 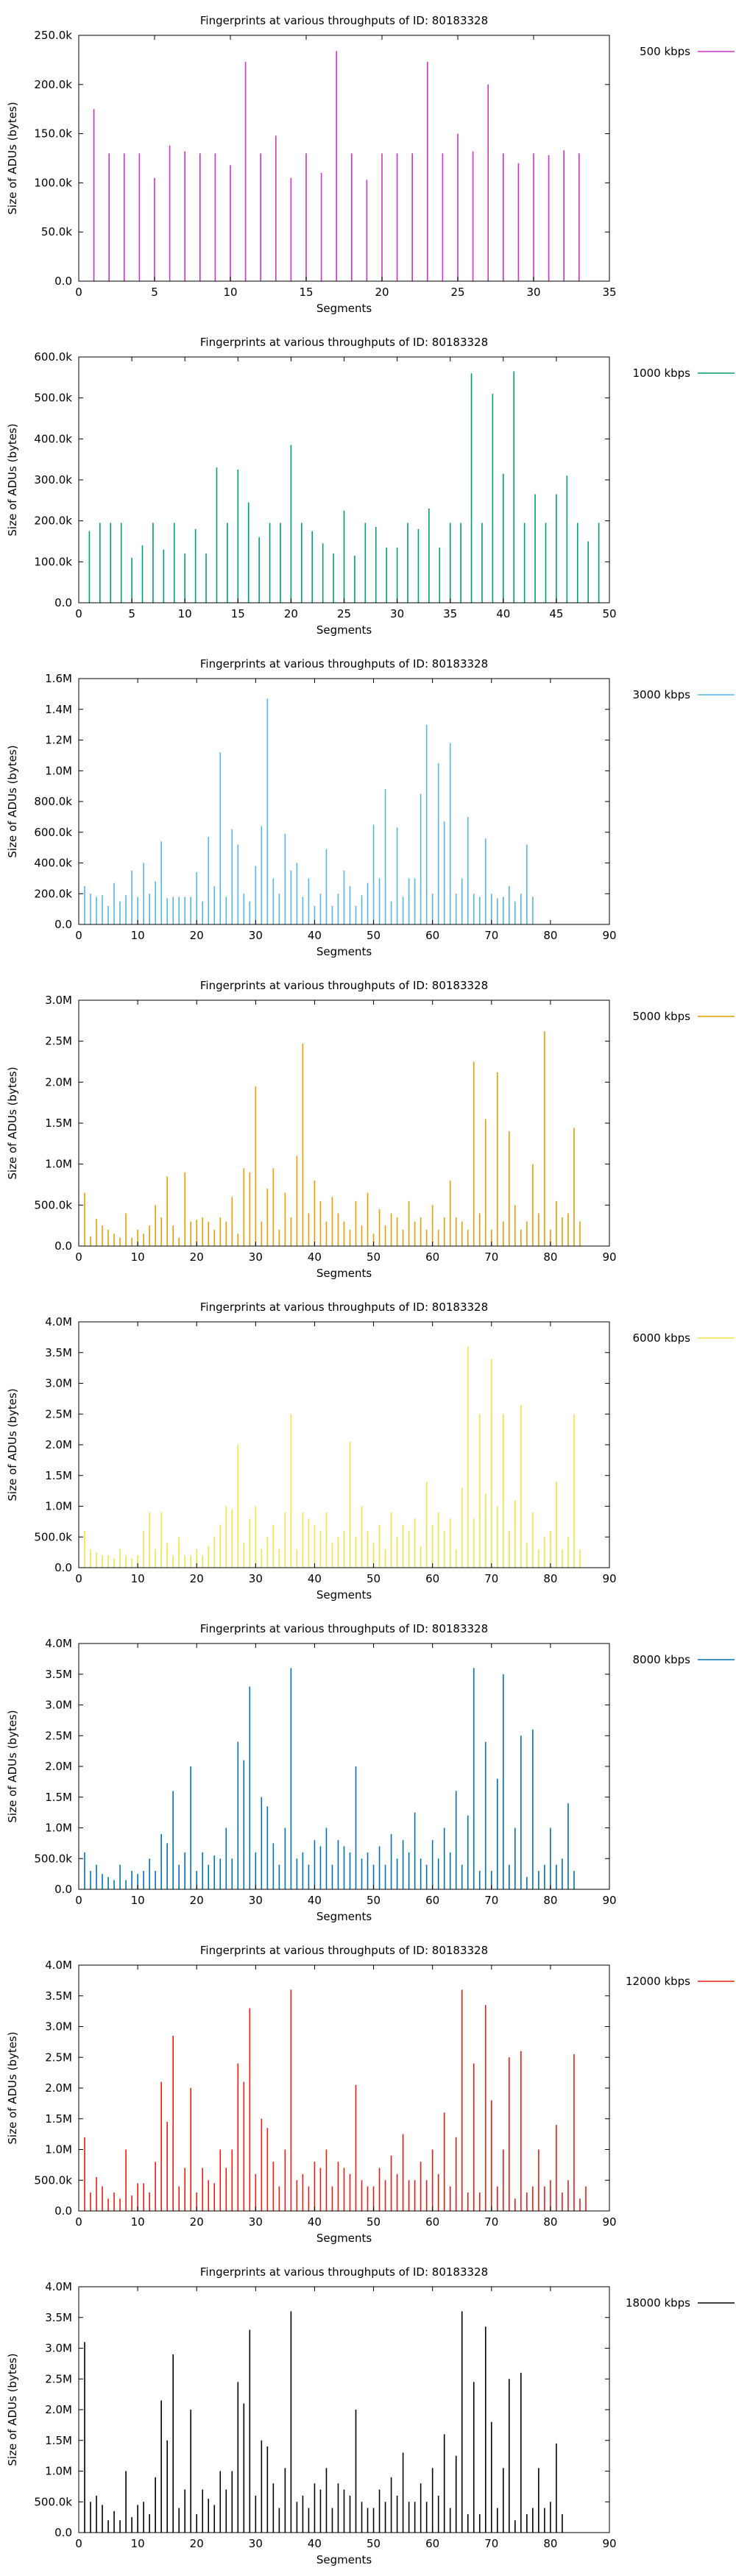 What do you see at coordinates (344, 613) in the screenshot?
I see `x-tick-label: 25` at bounding box center [344, 613].